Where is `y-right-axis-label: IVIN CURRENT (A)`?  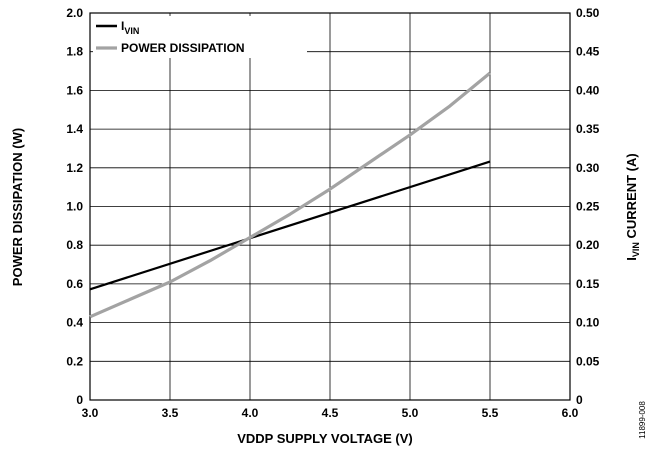 y-right-axis-label: IVIN CURRENT (A) is located at coordinates (632, 206).